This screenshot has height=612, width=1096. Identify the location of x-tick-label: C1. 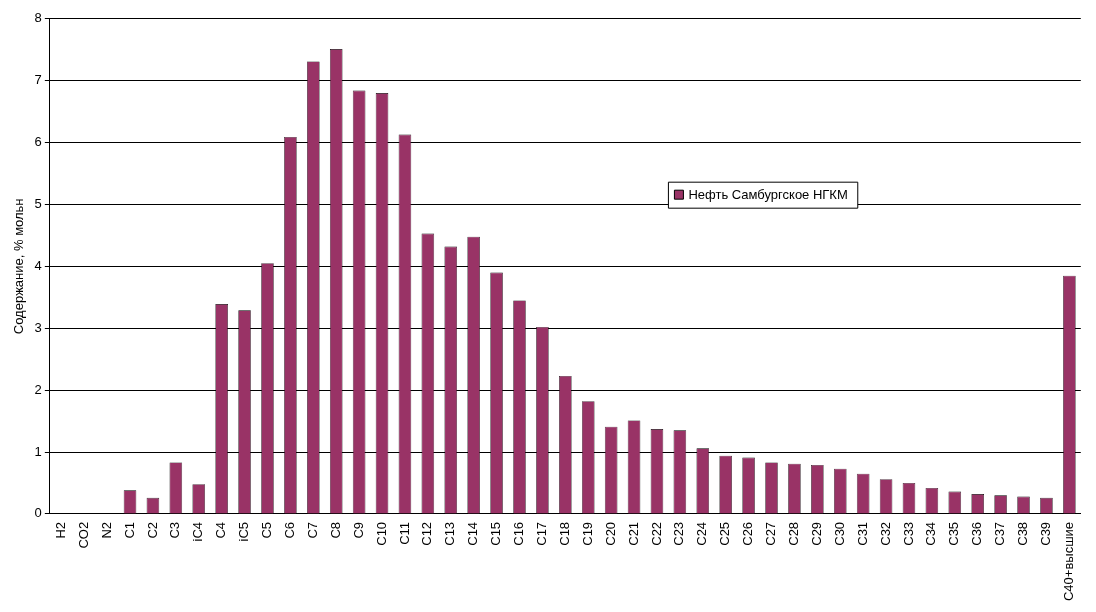
(129, 530).